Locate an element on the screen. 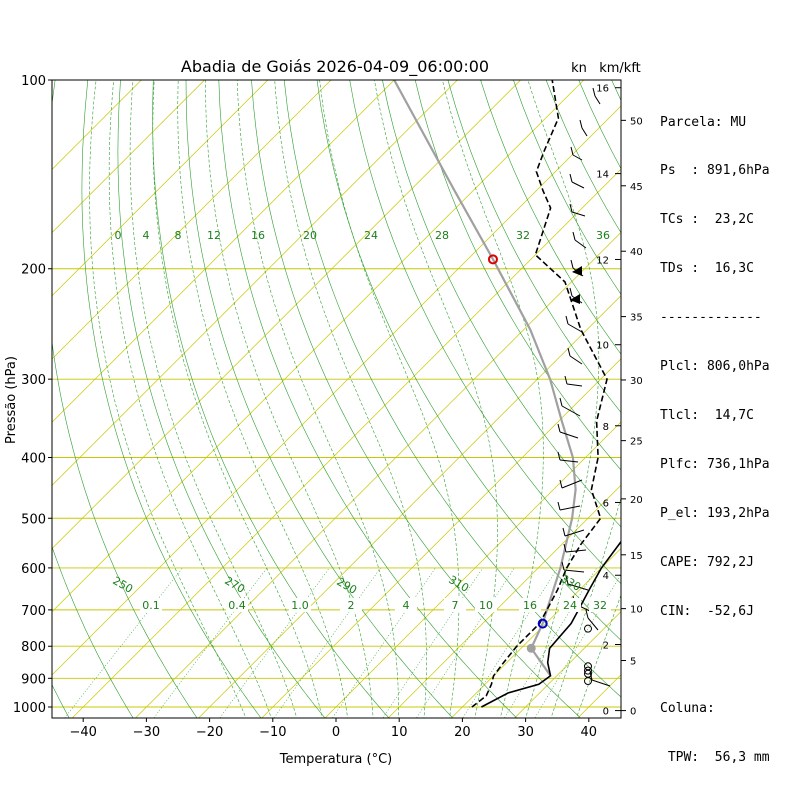 The height and width of the screenshot is (800, 800). stats-line: Coluna: is located at coordinates (687, 709).